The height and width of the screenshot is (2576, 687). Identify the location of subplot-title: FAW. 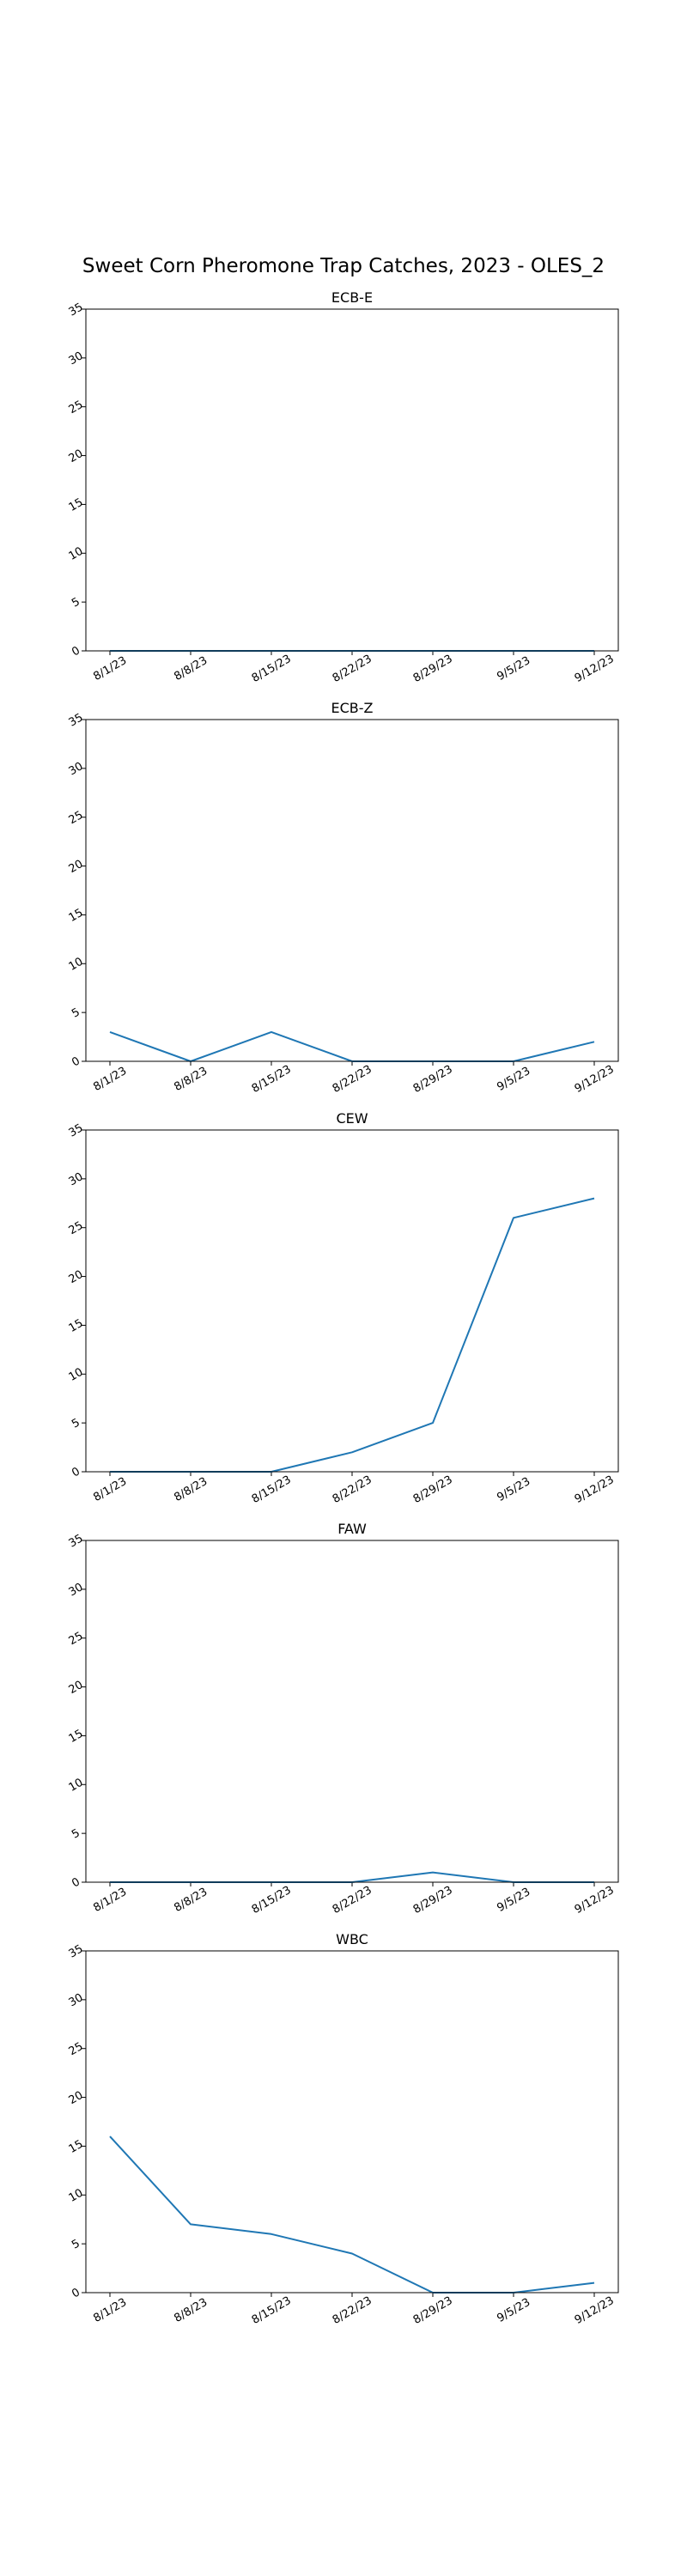
(352, 1529).